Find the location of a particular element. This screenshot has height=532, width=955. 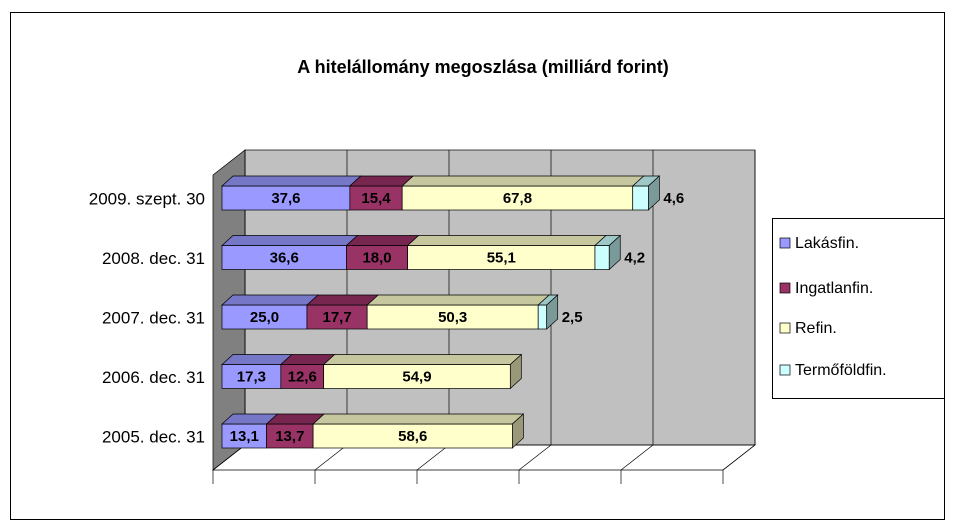

y-tick-label: 2007. dec. 31 is located at coordinates (153, 317).